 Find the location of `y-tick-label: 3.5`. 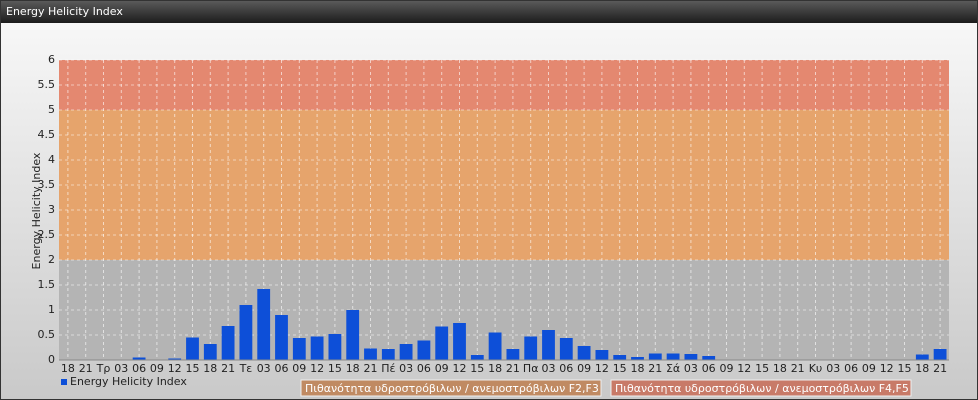

y-tick-label: 3.5 is located at coordinates (47, 184).